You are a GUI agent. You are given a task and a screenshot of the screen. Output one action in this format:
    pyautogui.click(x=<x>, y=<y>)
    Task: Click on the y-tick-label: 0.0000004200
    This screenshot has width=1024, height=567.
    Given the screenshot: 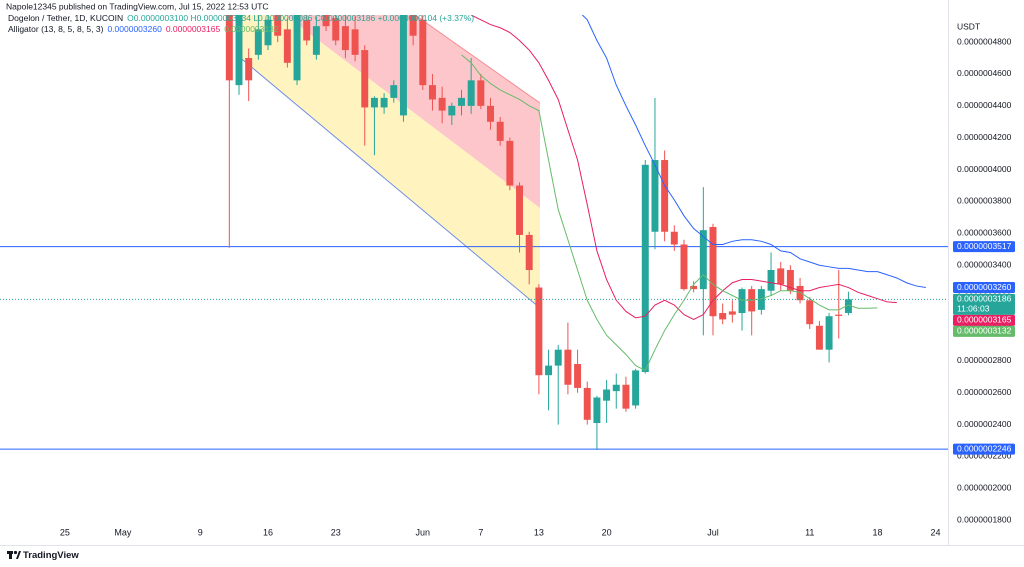 What is the action you would take?
    pyautogui.click(x=984, y=137)
    